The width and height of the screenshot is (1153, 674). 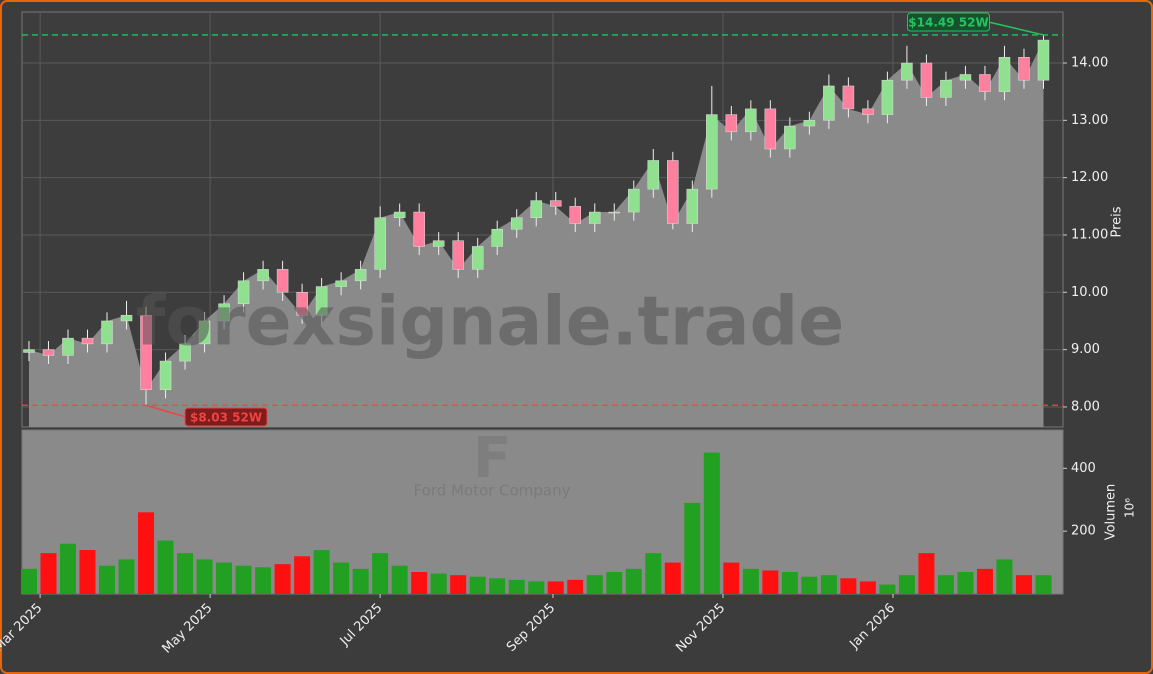 What do you see at coordinates (1111, 512) in the screenshot?
I see `volume-axis-label: Volumen` at bounding box center [1111, 512].